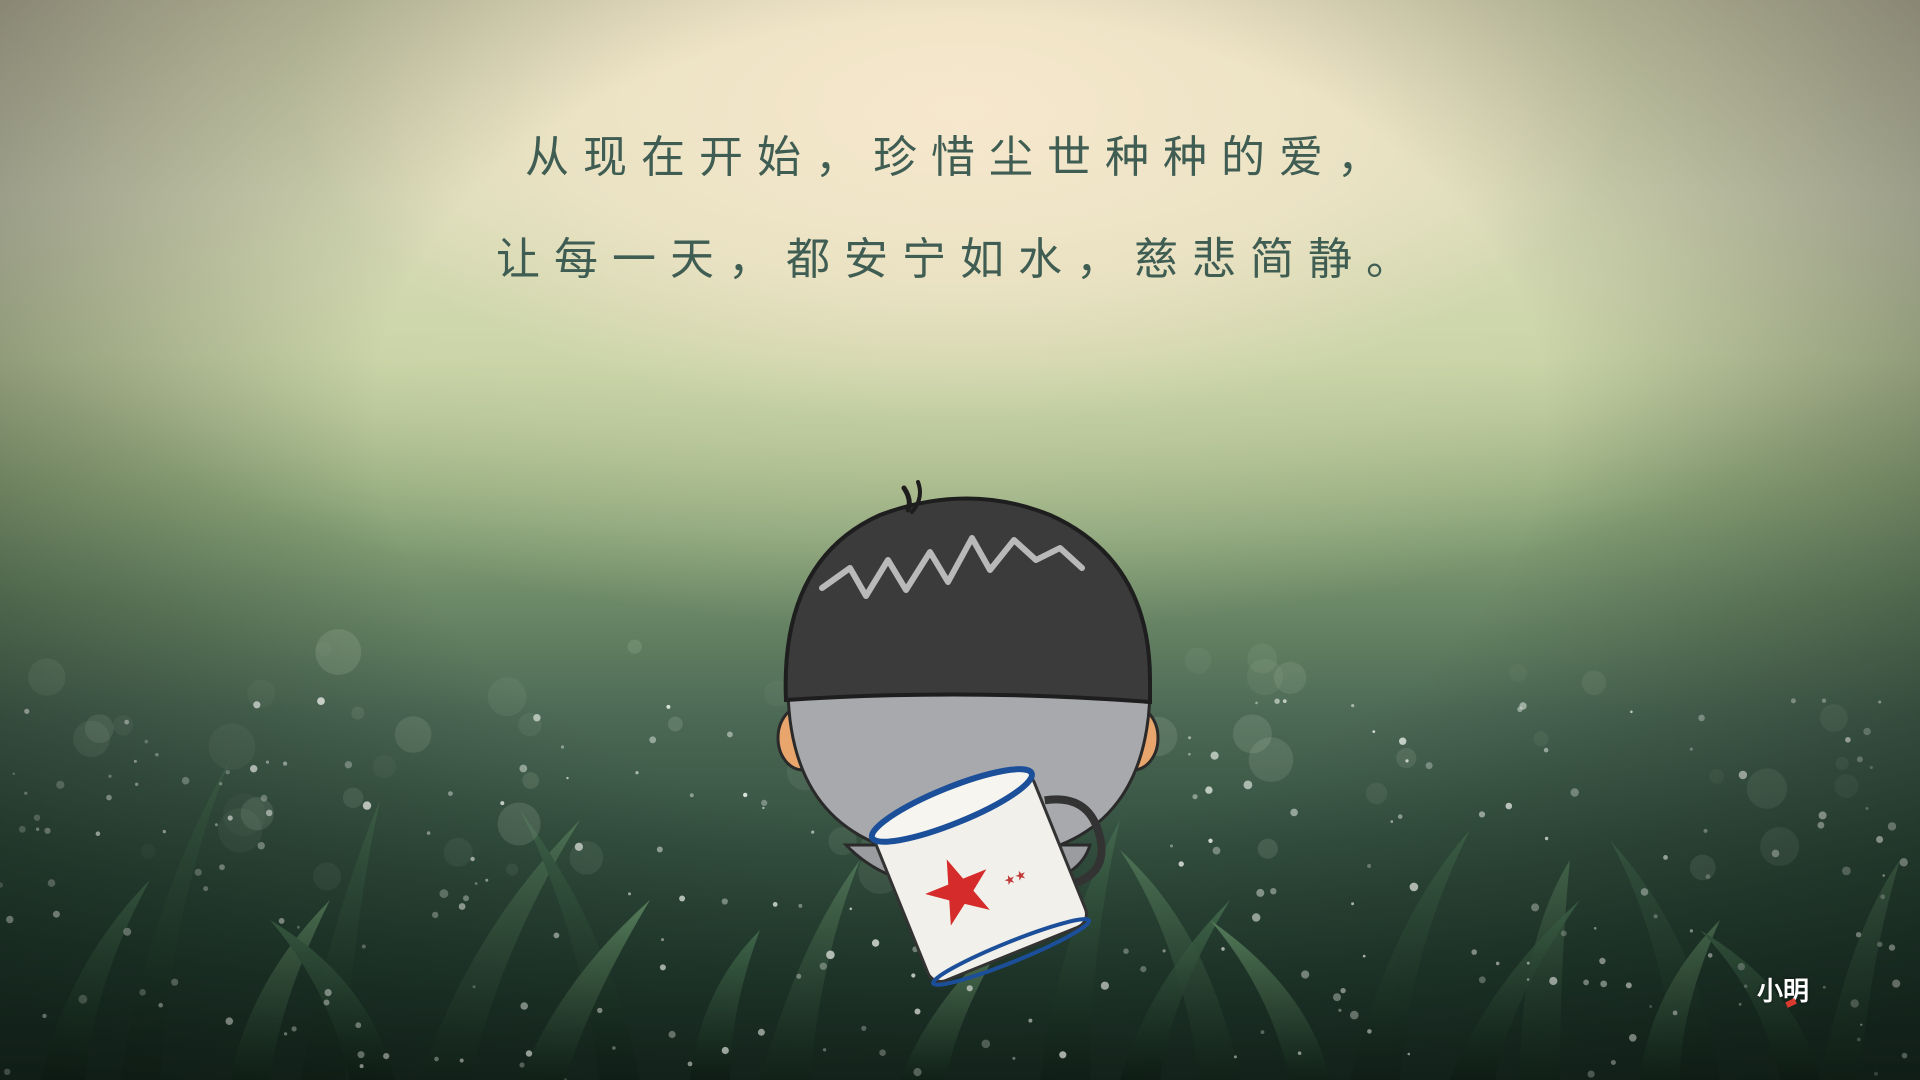 The height and width of the screenshot is (1080, 1920). Describe the element at coordinates (987, 876) in the screenshot. I see `enamel-mug-star-icon: ★★` at that location.